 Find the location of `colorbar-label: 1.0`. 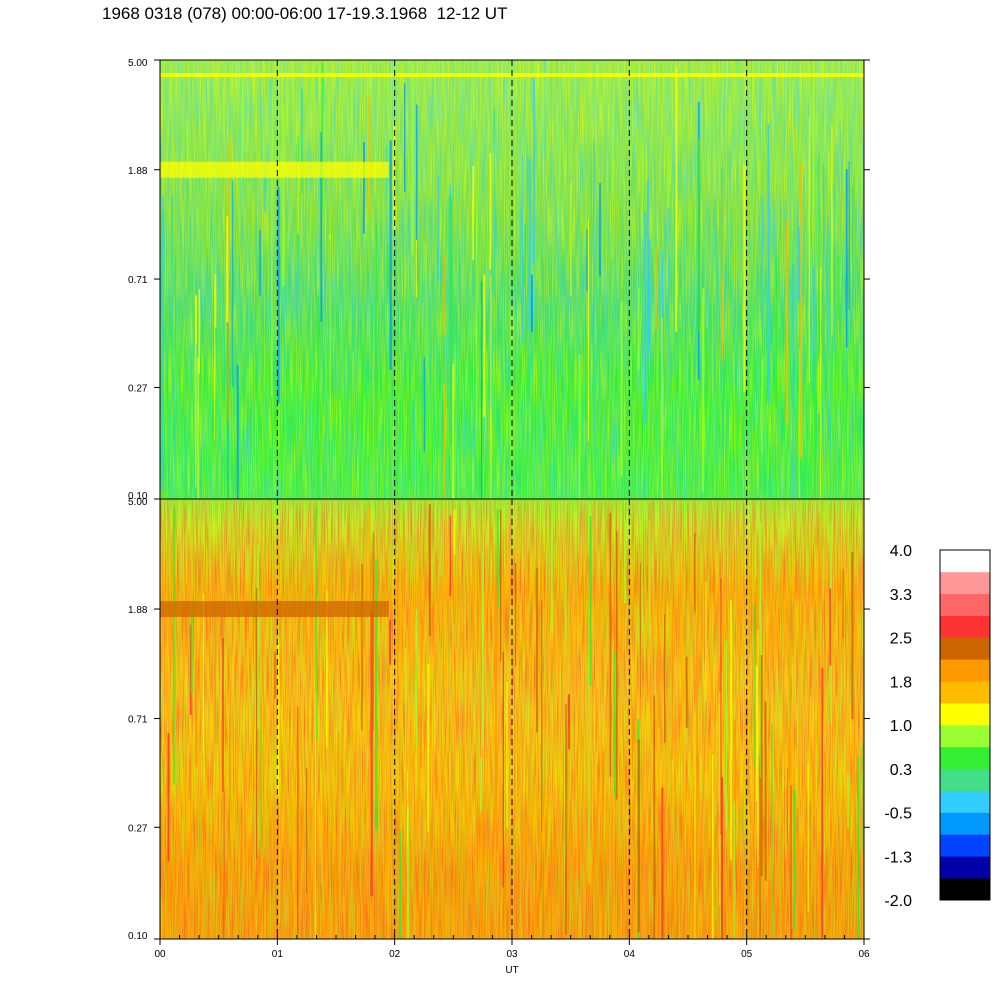

colorbar-label: 1.0 is located at coordinates (901, 726).